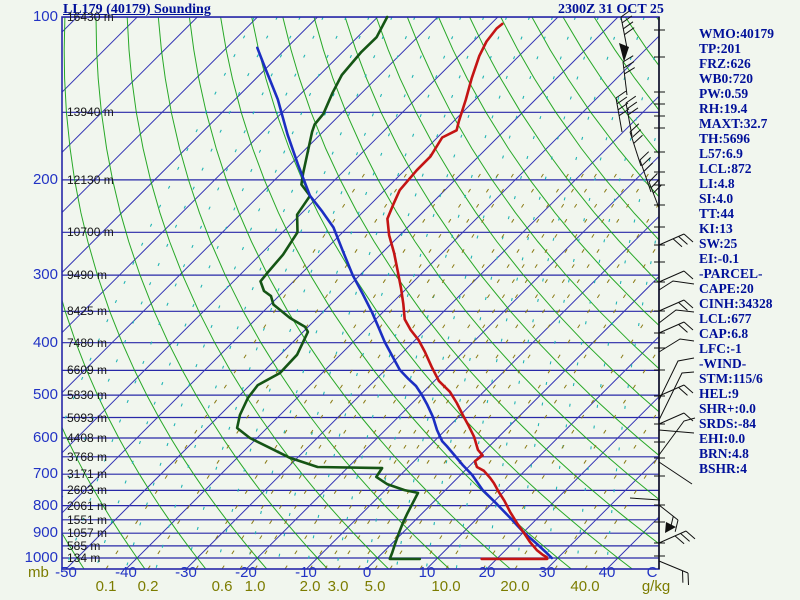 This screenshot has height=600, width=800. Describe the element at coordinates (45, 16) in the screenshot. I see `pressure-tick-label: 100` at that location.